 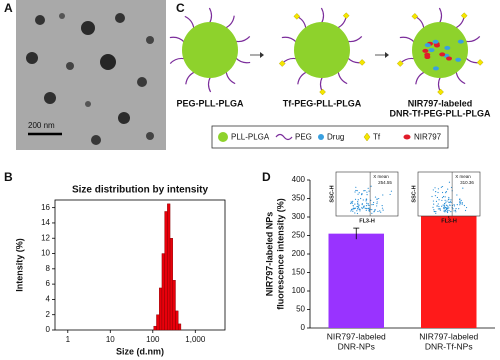 What do you see at coordinates (91, 75) in the screenshot?
I see `tem-image: 200 nm` at bounding box center [91, 75].